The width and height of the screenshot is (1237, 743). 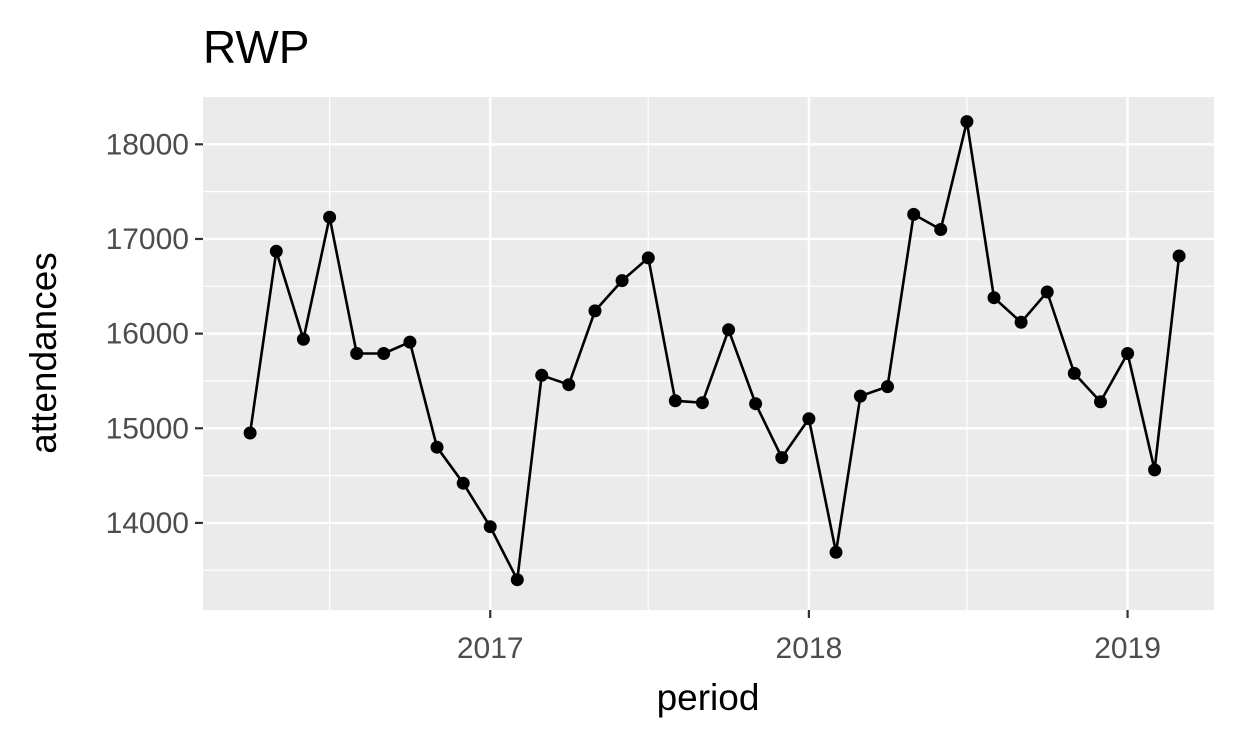 I want to click on x-tick-label: 2019, so click(x=1127, y=648).